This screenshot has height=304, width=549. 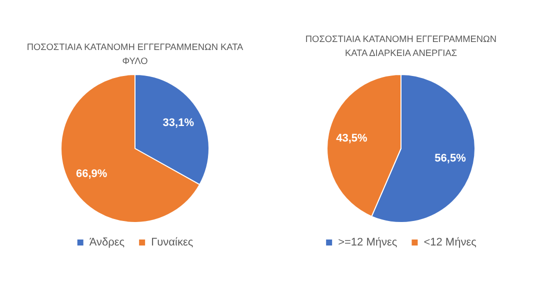 What do you see at coordinates (178, 123) in the screenshot?
I see `data-label: 33,1%` at bounding box center [178, 123].